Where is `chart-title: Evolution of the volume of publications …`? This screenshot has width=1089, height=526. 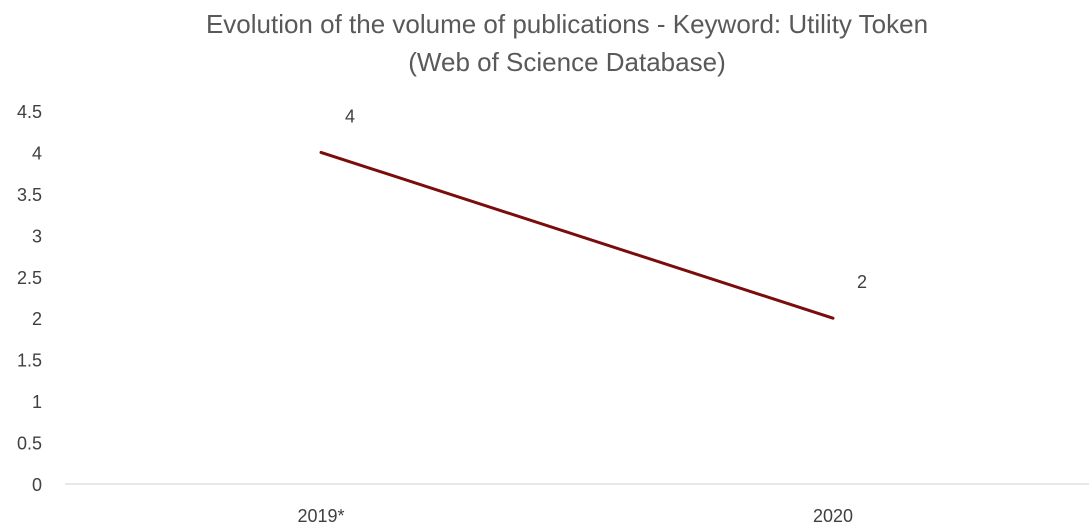 chart-title: Evolution of the volume of publications … is located at coordinates (567, 24).